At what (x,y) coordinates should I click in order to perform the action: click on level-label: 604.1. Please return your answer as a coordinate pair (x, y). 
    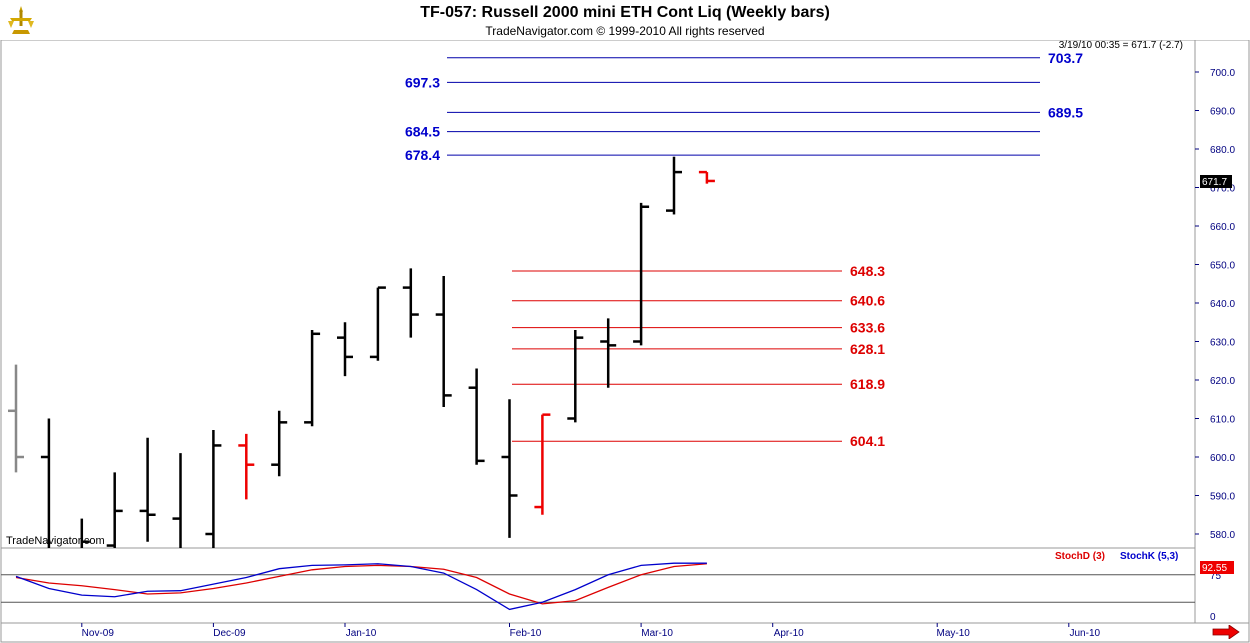
    Looking at the image, I should click on (867, 441).